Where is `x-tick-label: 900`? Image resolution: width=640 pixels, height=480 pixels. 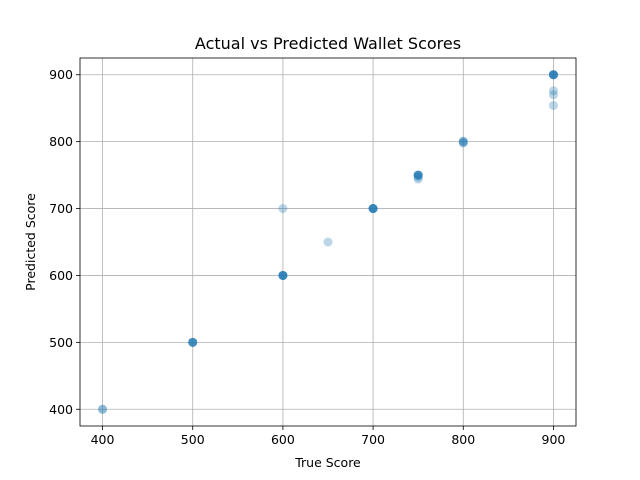
x-tick-label: 900 is located at coordinates (554, 439).